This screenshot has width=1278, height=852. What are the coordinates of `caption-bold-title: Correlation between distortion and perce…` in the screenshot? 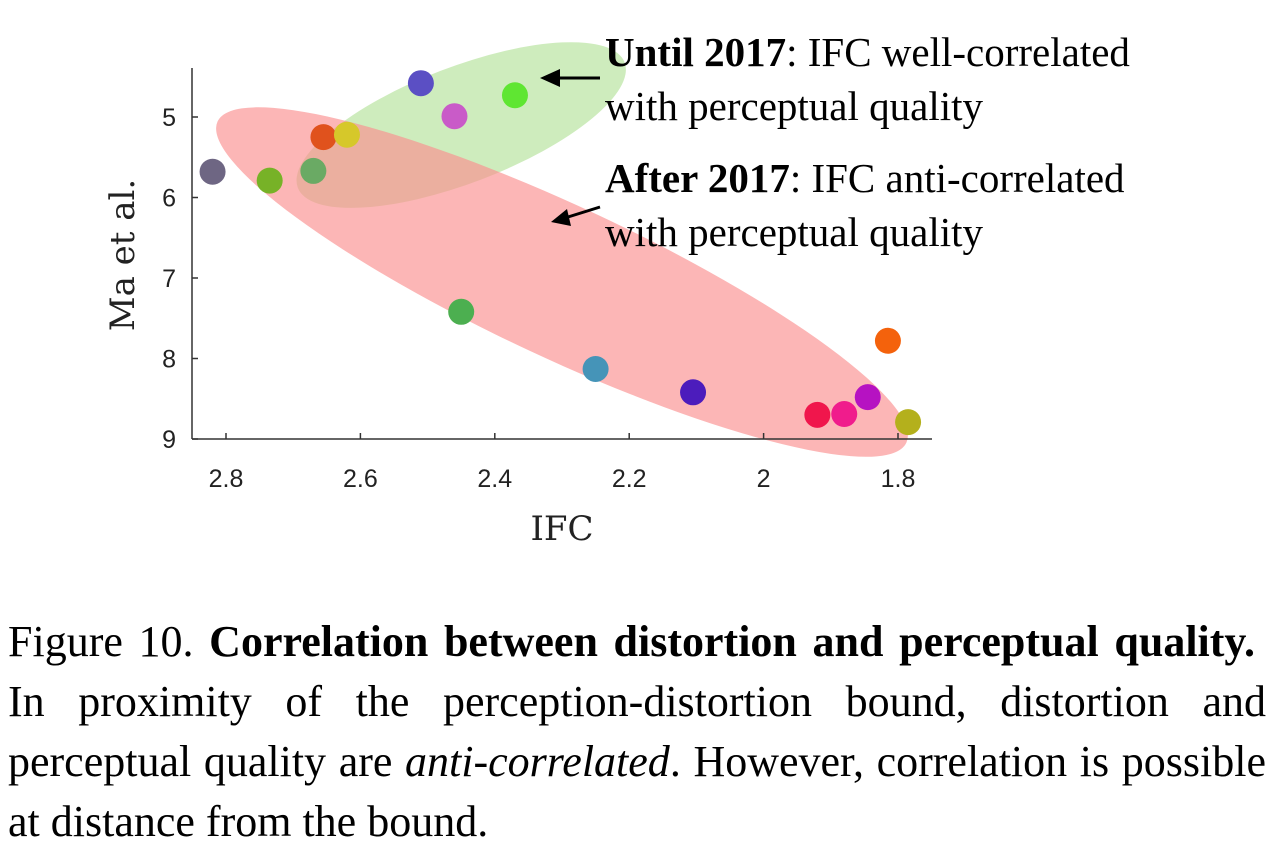 It's located at (732, 641).